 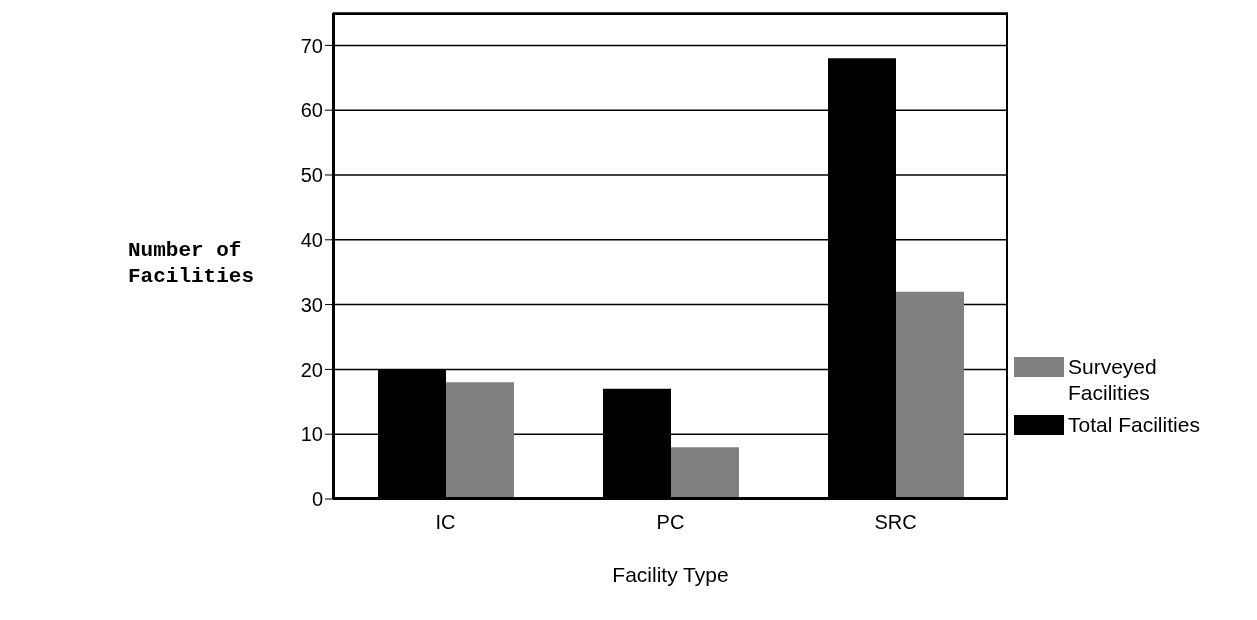 What do you see at coordinates (670, 575) in the screenshot?
I see `x-axis-title: Facility Type` at bounding box center [670, 575].